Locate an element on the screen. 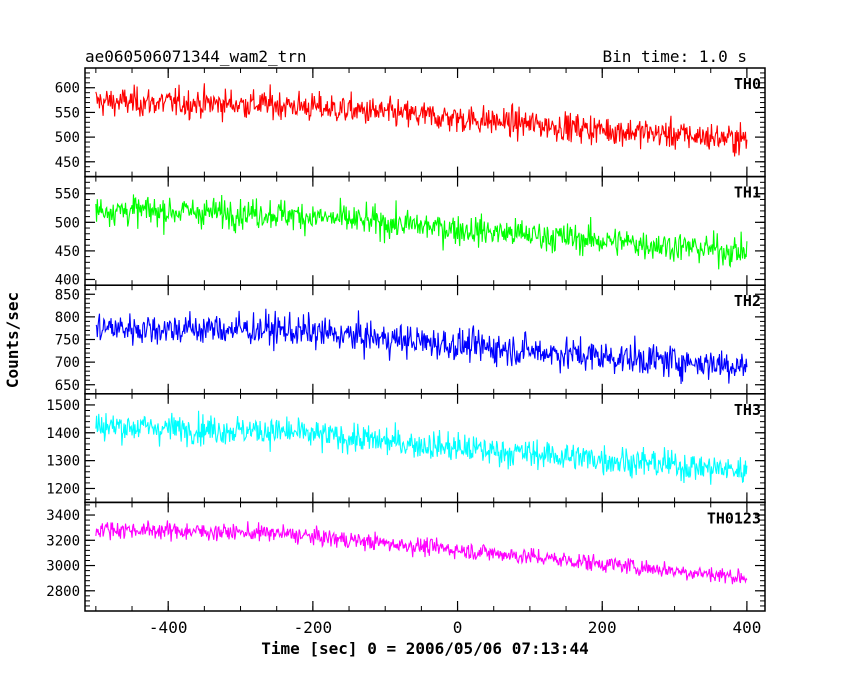  series-th1 is located at coordinates (421, 232).